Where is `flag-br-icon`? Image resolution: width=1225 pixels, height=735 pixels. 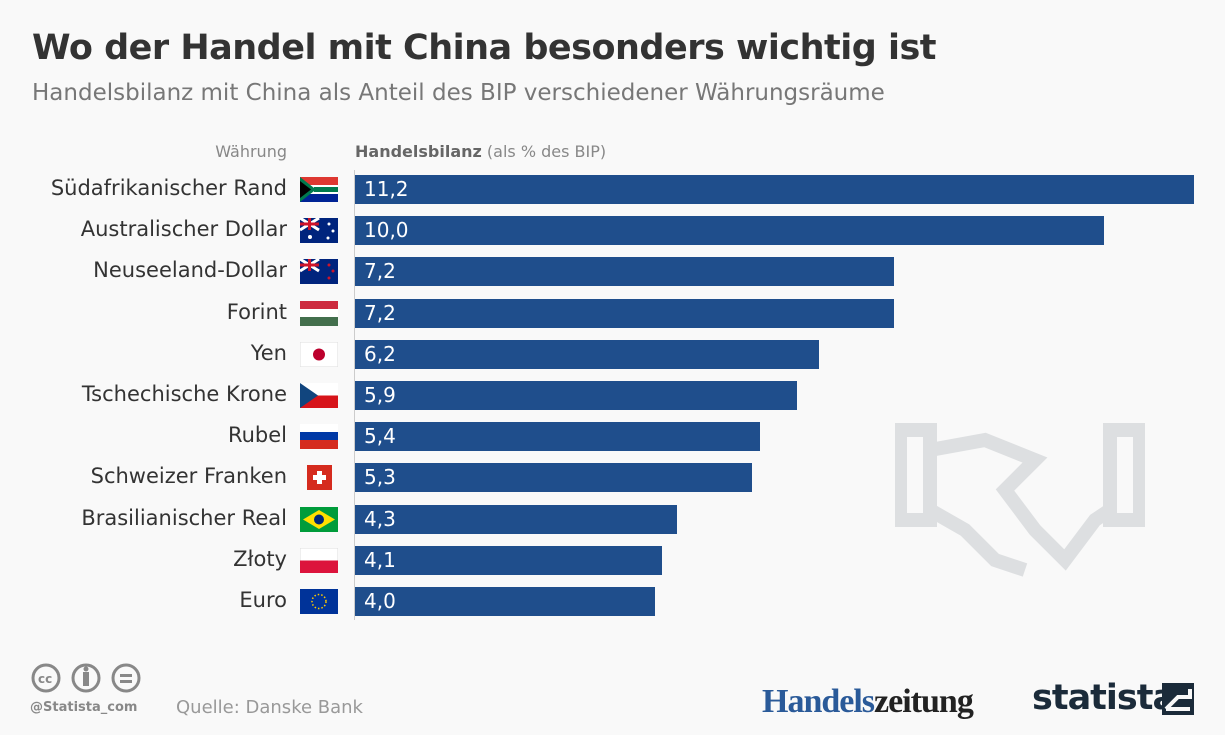 flag-br-icon is located at coordinates (319, 519).